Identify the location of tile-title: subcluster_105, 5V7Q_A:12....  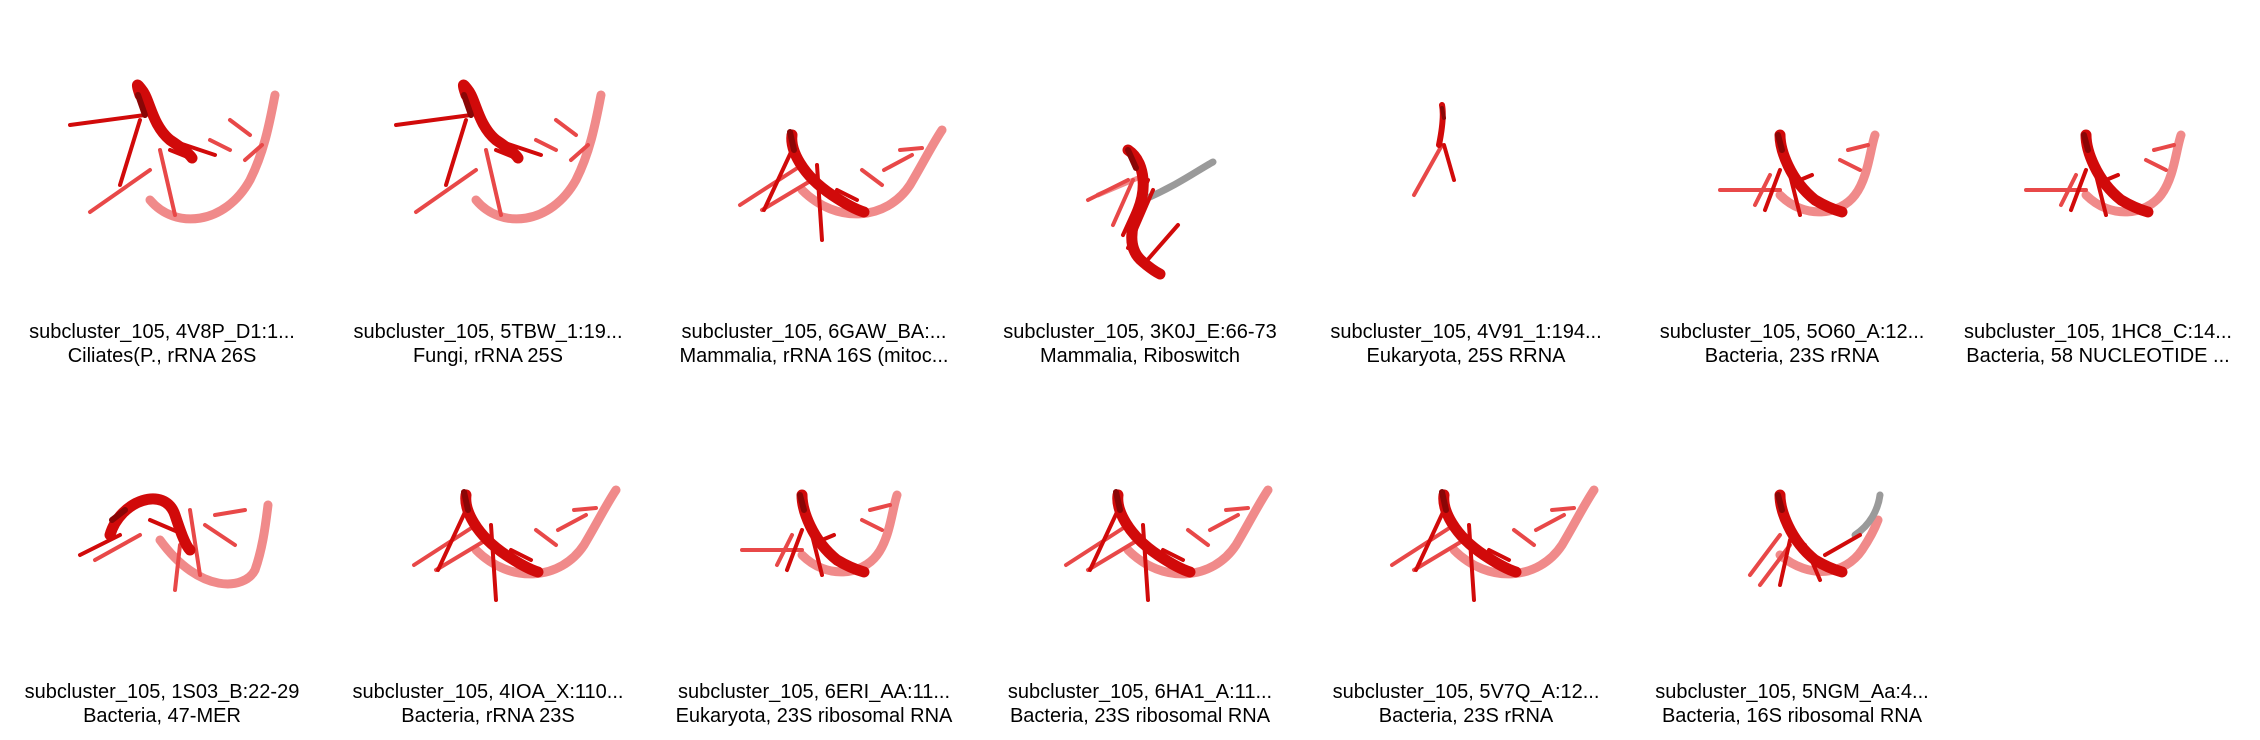
(1466, 692).